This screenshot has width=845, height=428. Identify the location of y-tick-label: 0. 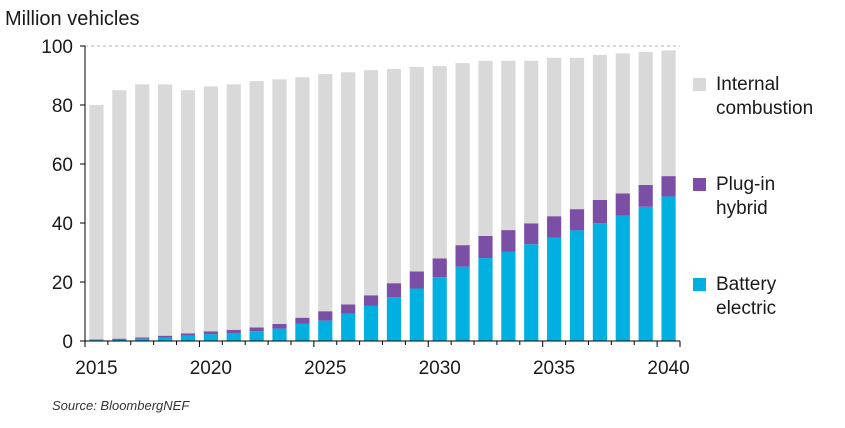
(67, 342).